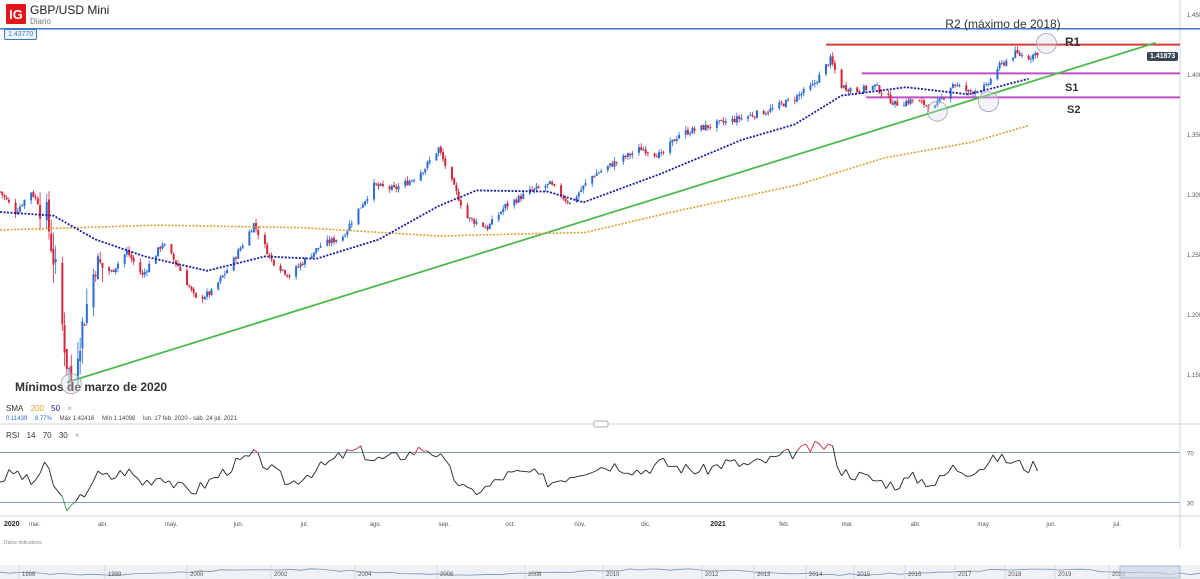  Describe the element at coordinates (77, 435) in the screenshot. I see `rsi-close-icon: ×` at that location.